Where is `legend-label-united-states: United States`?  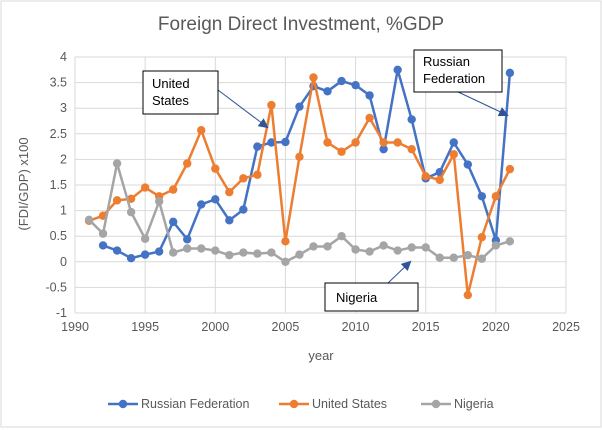 legend-label-united-states: United States is located at coordinates (349, 404).